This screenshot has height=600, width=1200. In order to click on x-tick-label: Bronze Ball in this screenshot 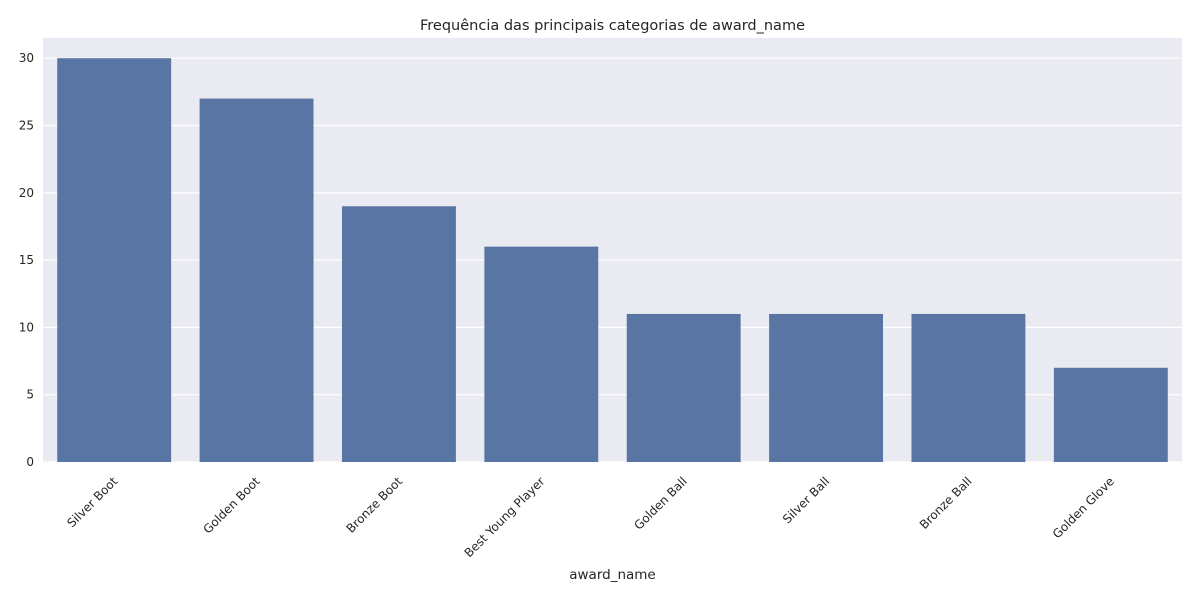, I will do `click(946, 503)`.